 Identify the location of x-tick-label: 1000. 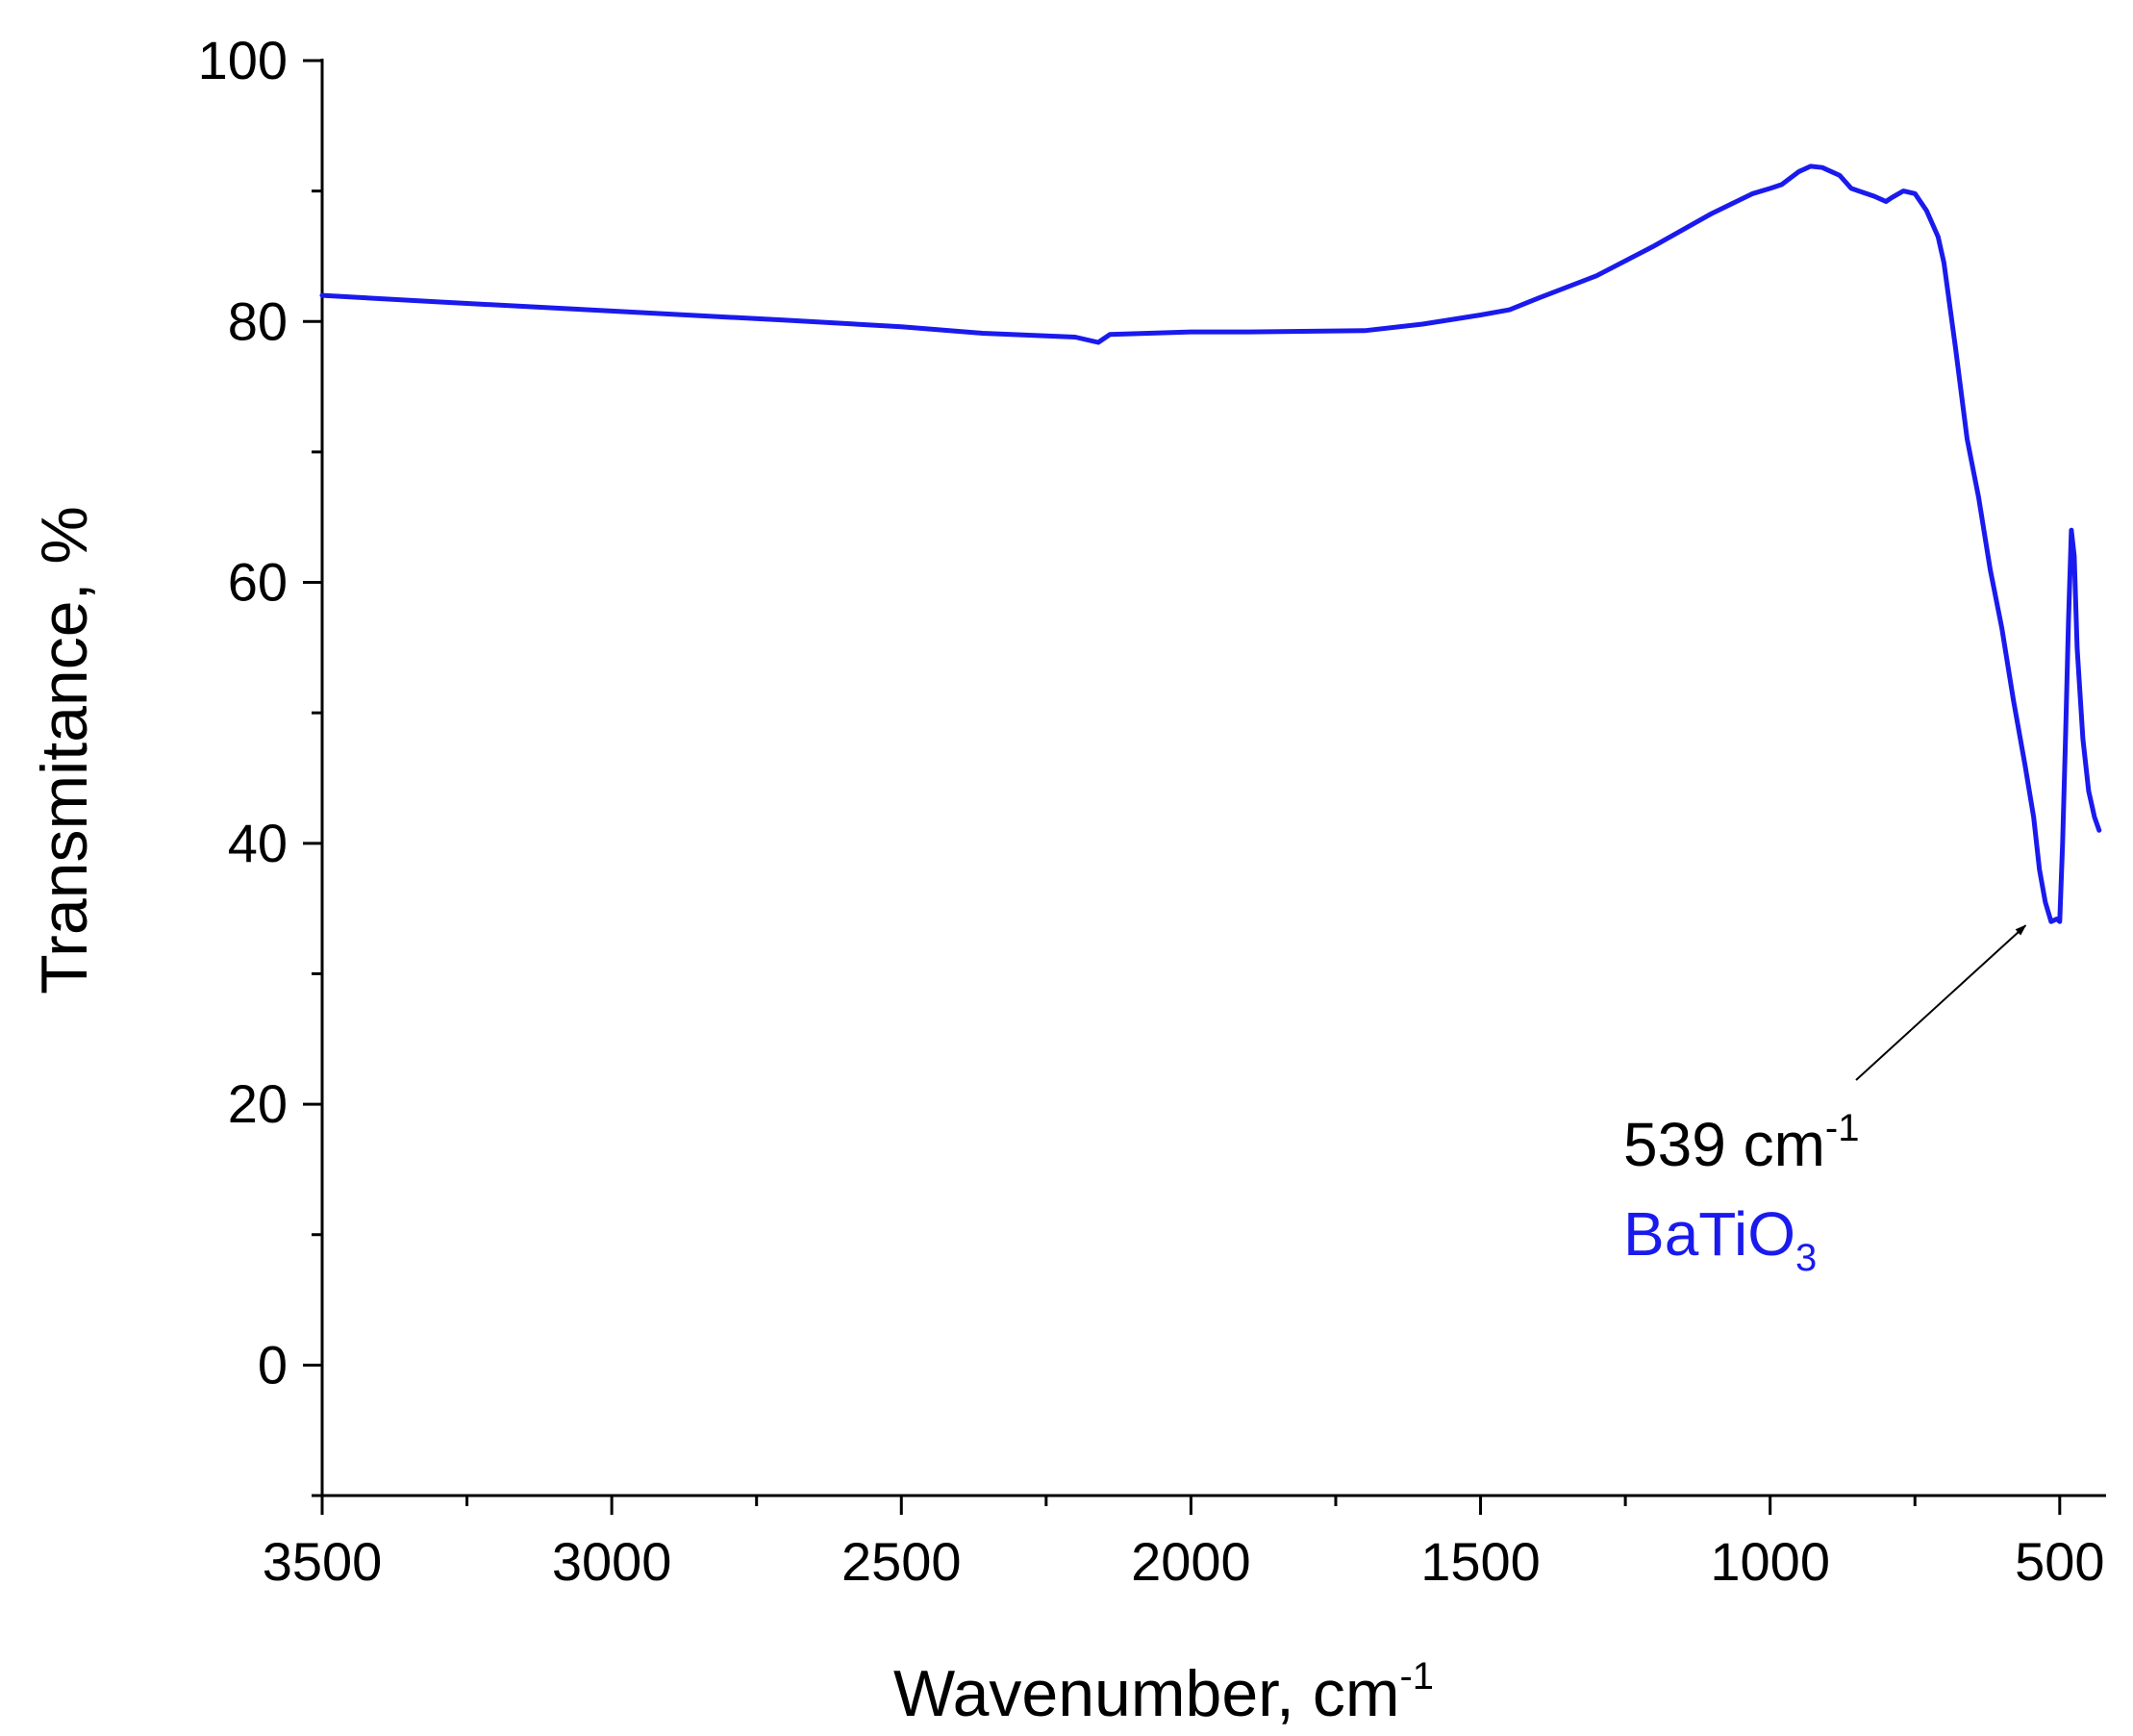
(1770, 1561).